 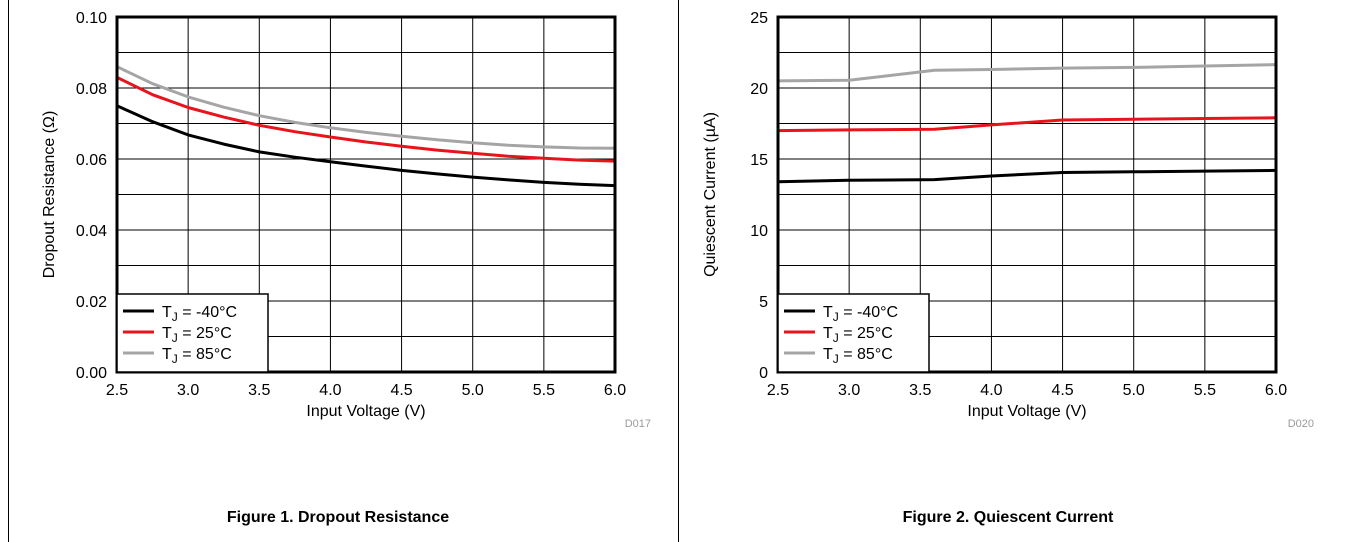 What do you see at coordinates (117, 390) in the screenshot?
I see `dropout-x-tick-label: 2.5` at bounding box center [117, 390].